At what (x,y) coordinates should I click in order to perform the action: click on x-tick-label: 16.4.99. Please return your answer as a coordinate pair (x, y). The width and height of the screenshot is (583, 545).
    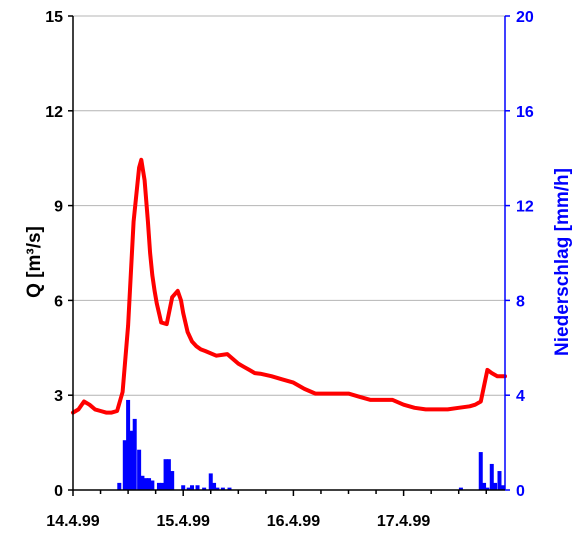
    Looking at the image, I should click on (293, 521).